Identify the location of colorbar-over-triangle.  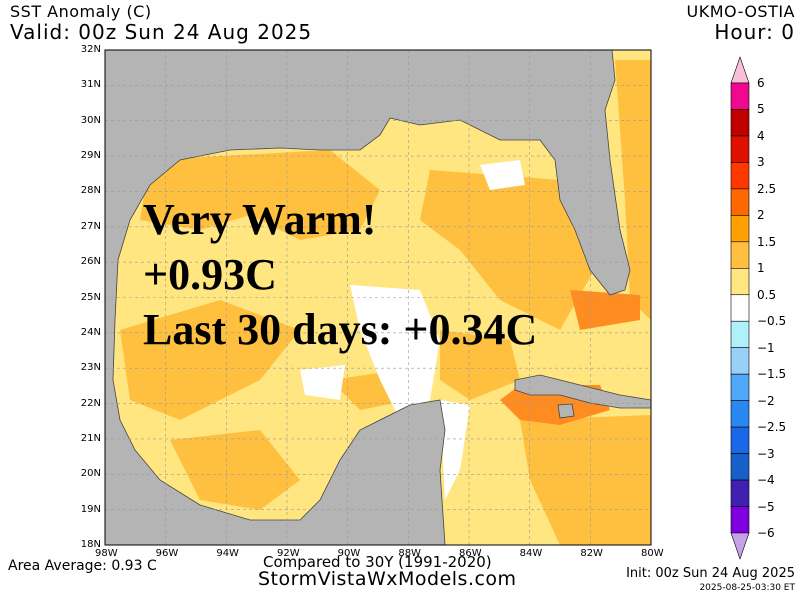
(740, 70).